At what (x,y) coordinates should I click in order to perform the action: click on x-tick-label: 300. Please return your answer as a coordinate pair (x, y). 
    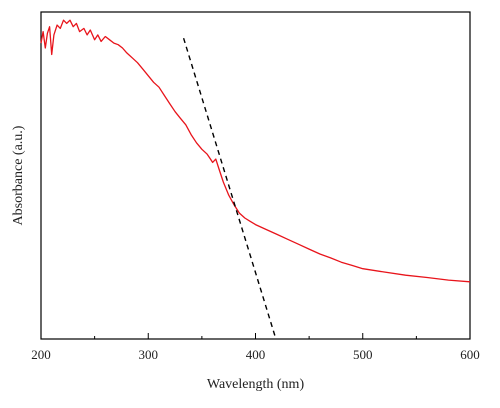
    Looking at the image, I should click on (149, 354).